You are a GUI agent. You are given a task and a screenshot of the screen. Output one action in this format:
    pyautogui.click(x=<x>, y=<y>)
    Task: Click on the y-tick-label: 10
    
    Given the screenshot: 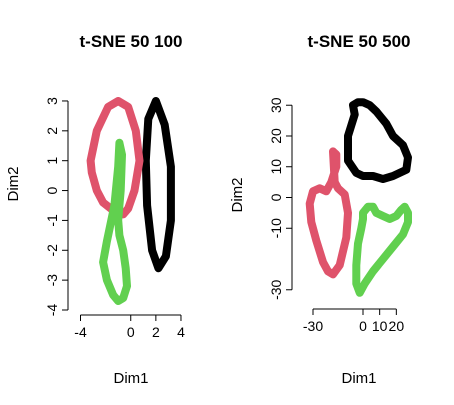 What is the action you would take?
    pyautogui.click(x=276, y=167)
    